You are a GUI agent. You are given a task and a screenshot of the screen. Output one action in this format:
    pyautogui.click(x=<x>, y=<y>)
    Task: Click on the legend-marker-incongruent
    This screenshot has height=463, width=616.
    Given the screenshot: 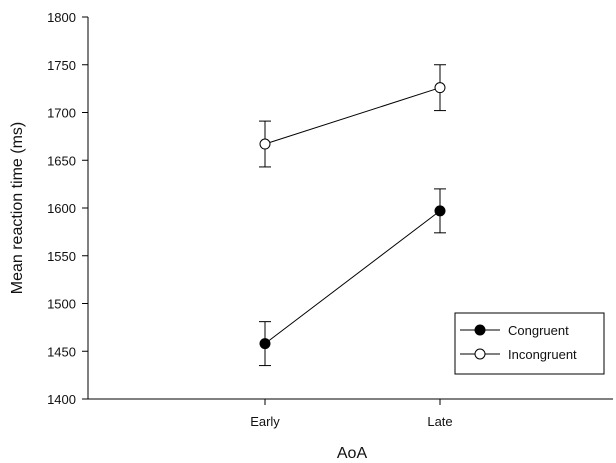 What is the action you would take?
    pyautogui.click(x=480, y=354)
    